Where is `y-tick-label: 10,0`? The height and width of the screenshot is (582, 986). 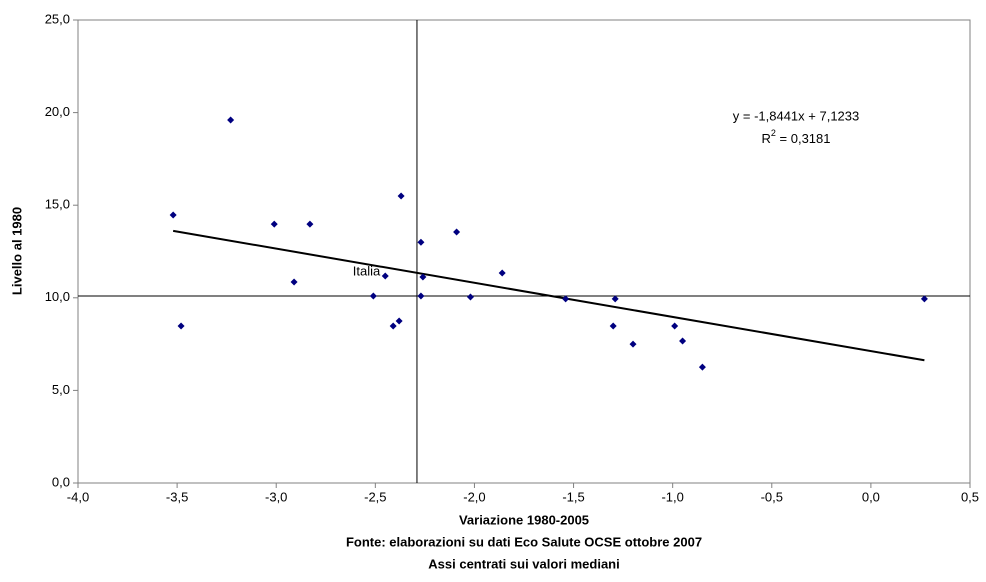 y-tick-label: 10,0 is located at coordinates (57, 296).